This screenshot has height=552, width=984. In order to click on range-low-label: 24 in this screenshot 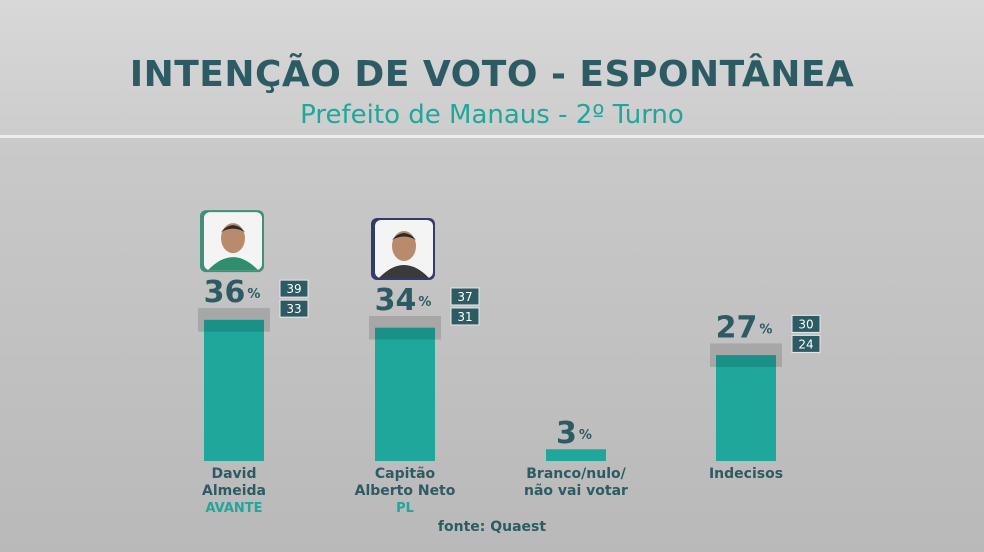, I will do `click(805, 344)`.